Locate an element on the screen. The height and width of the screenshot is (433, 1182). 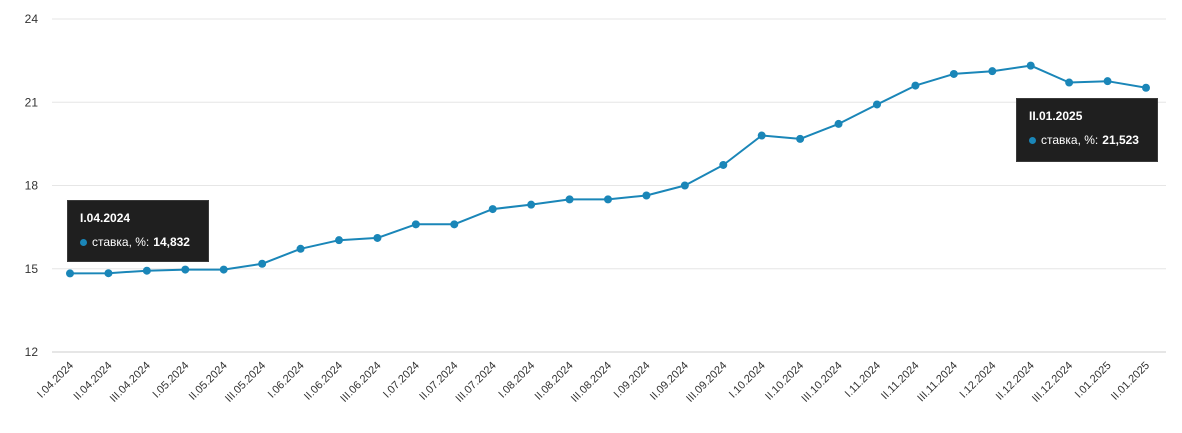
x-tick-label: III.12.2024 is located at coordinates (1052, 382).